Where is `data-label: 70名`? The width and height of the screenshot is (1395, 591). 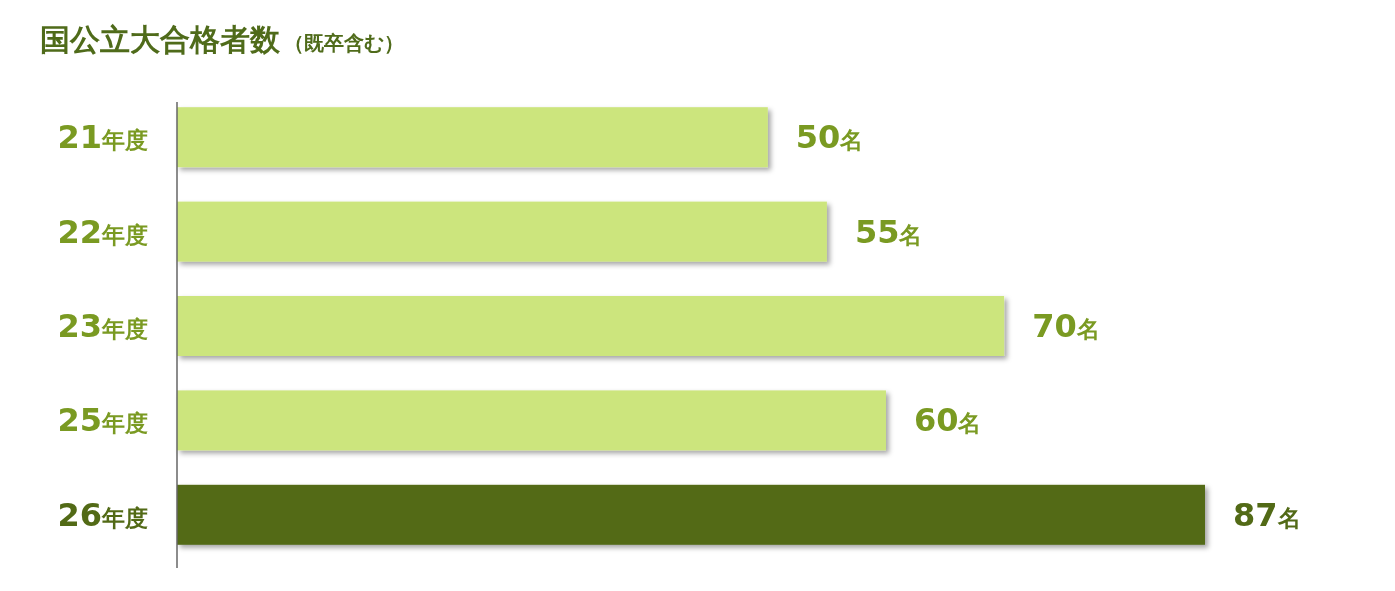
data-label: 70名 is located at coordinates (1066, 326).